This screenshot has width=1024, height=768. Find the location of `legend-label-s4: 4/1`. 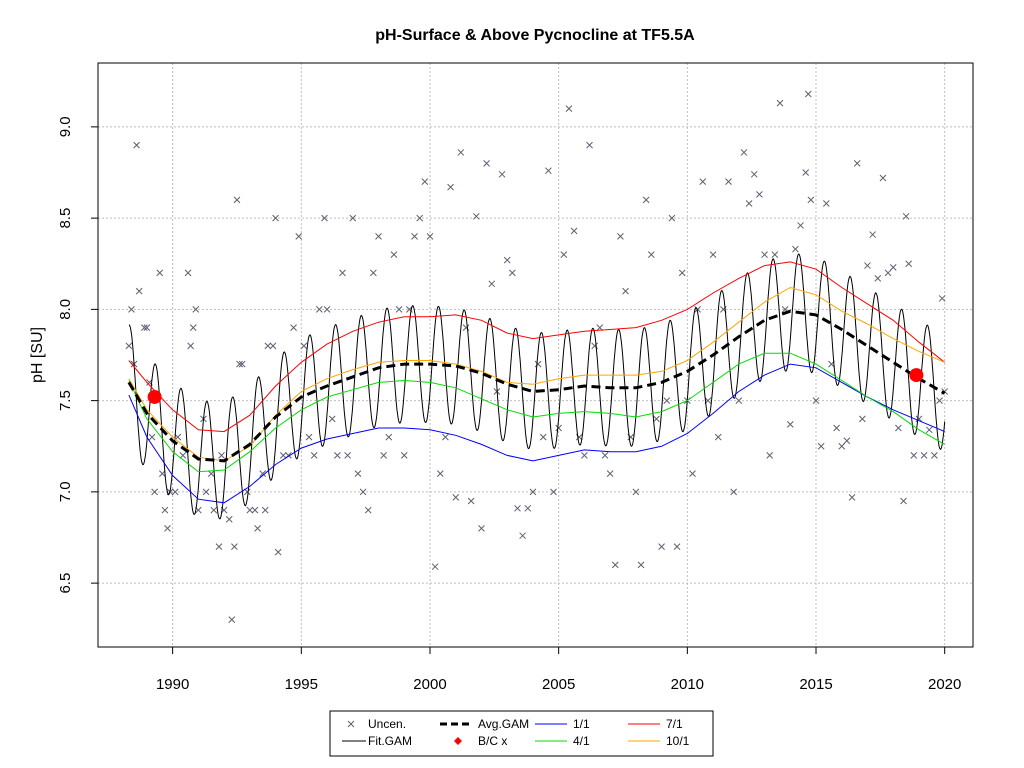

legend-label-s4: 4/1 is located at coordinates (581, 741).